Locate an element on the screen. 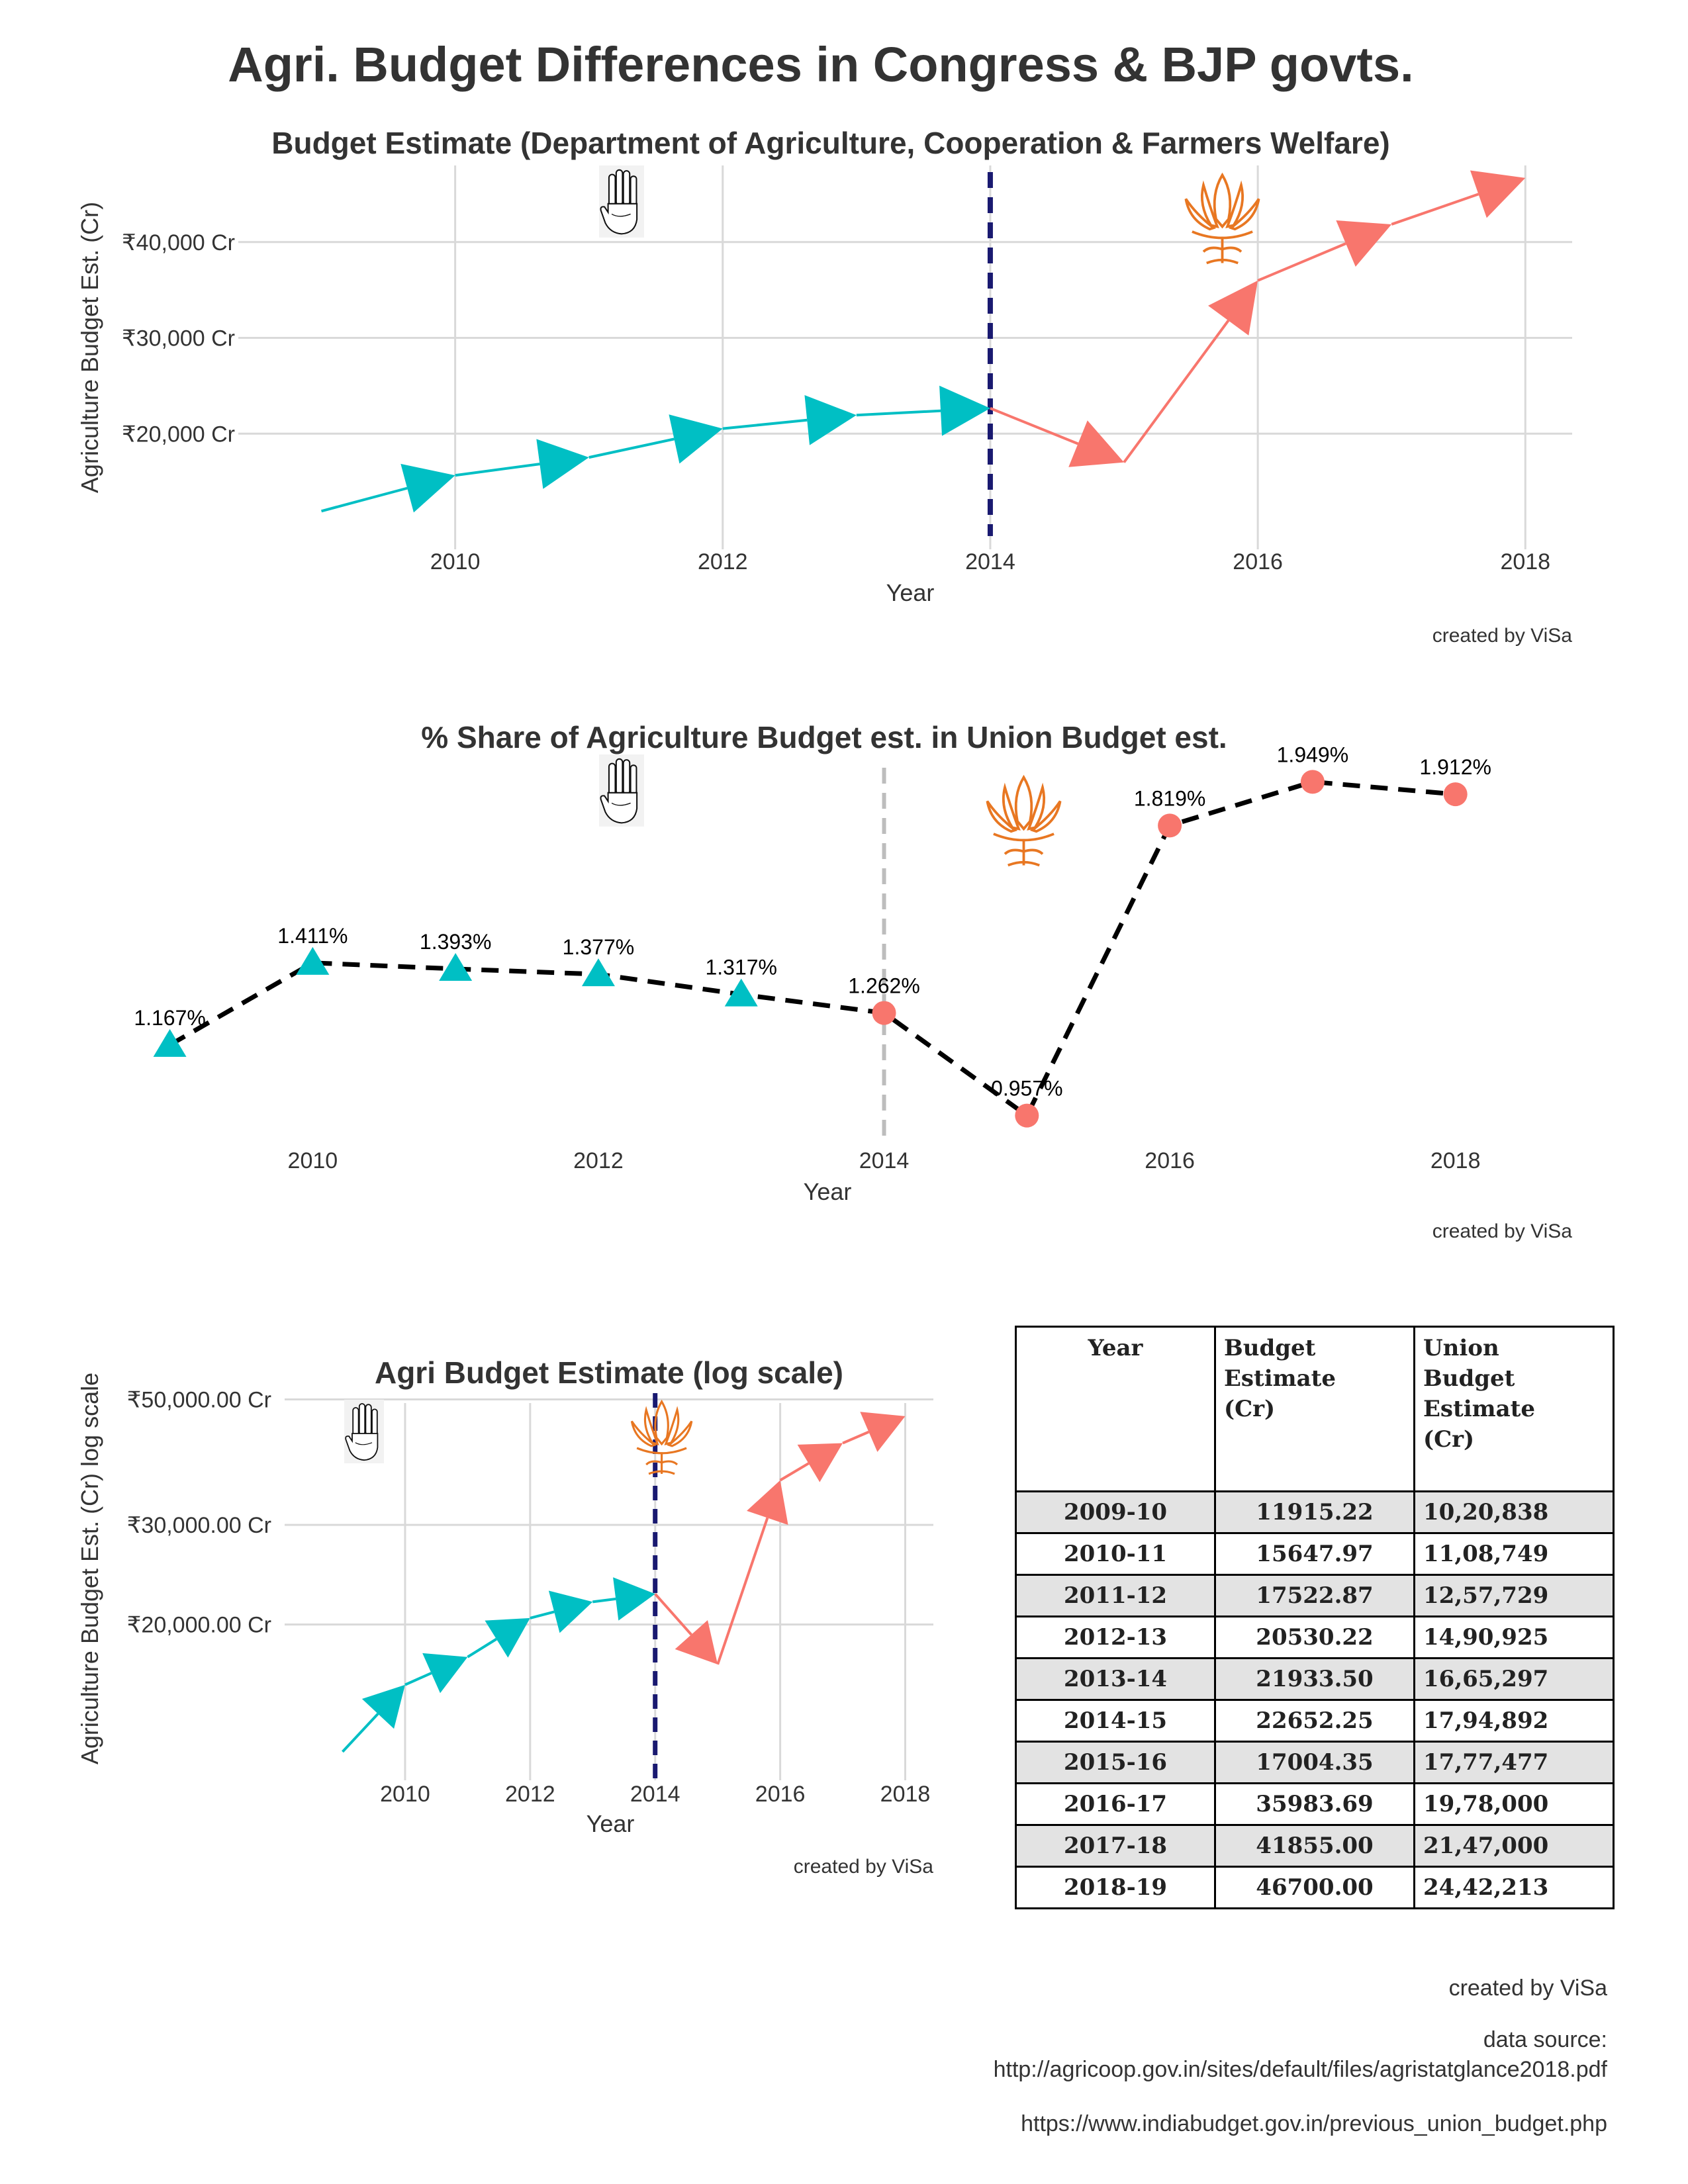 The height and width of the screenshot is (2184, 1688). cell-union: 17,94,892 is located at coordinates (1514, 1721).